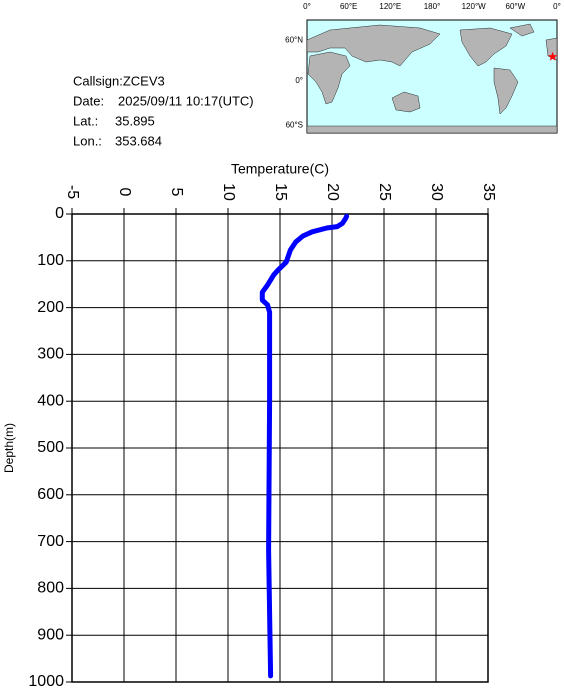 This screenshot has height=690, width=564. Describe the element at coordinates (516, 6) in the screenshot. I see `map-lon-label: 60°W` at that location.